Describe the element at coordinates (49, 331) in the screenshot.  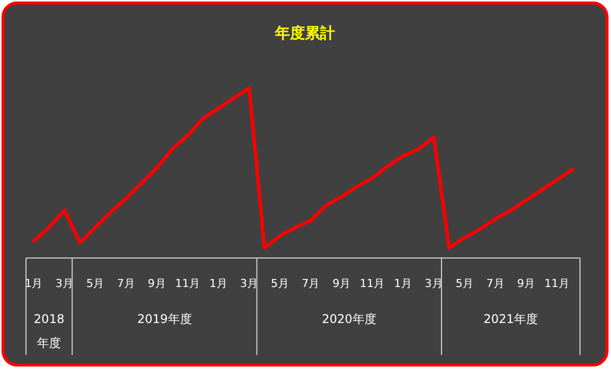
I see `annotation: 2018年度` at that location.